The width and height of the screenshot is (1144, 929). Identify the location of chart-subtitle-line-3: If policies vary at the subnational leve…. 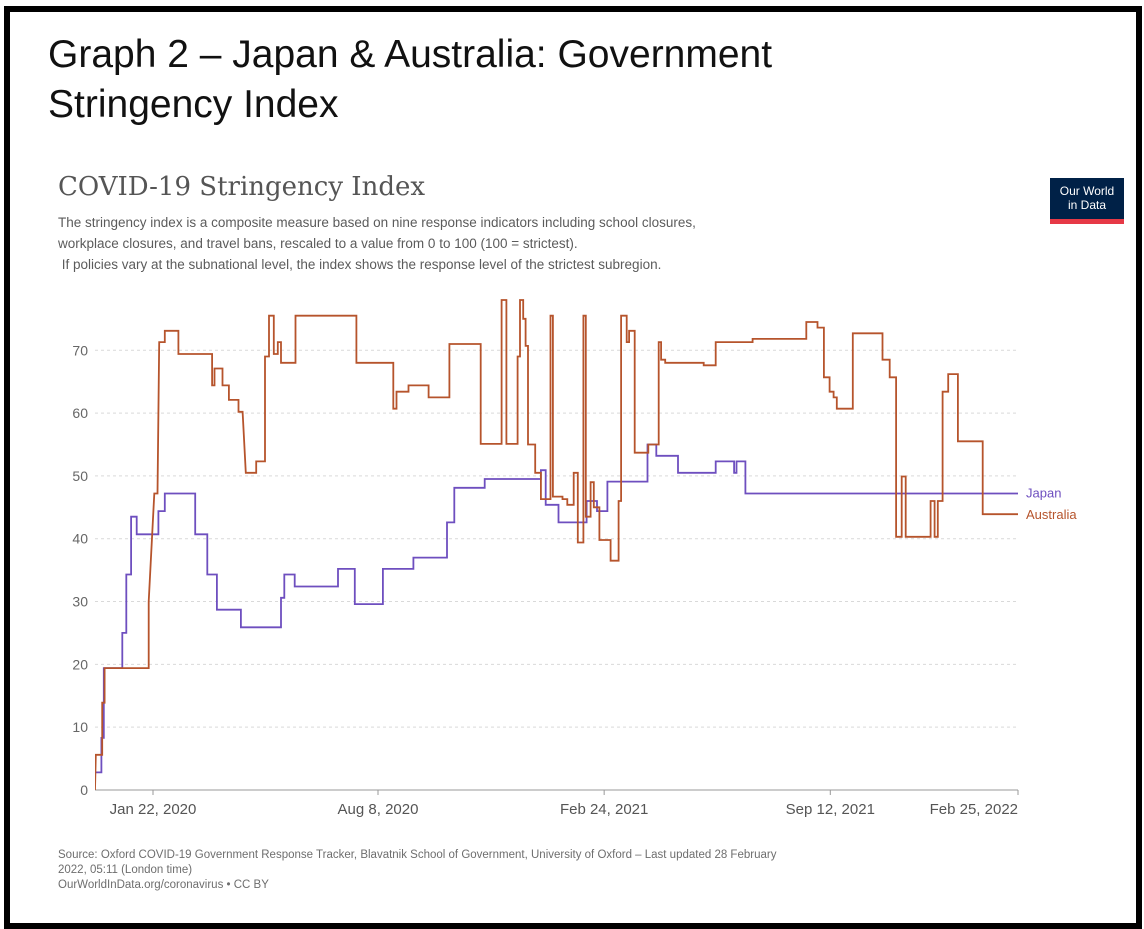
(360, 264).